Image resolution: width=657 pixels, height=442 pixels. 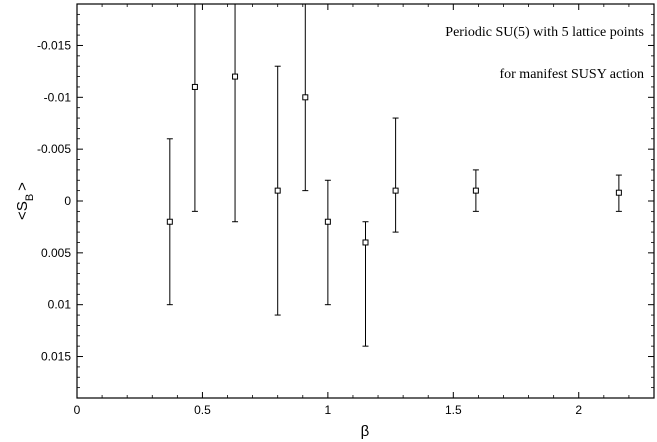 I want to click on y-axis-title: <SB >, so click(x=25, y=201).